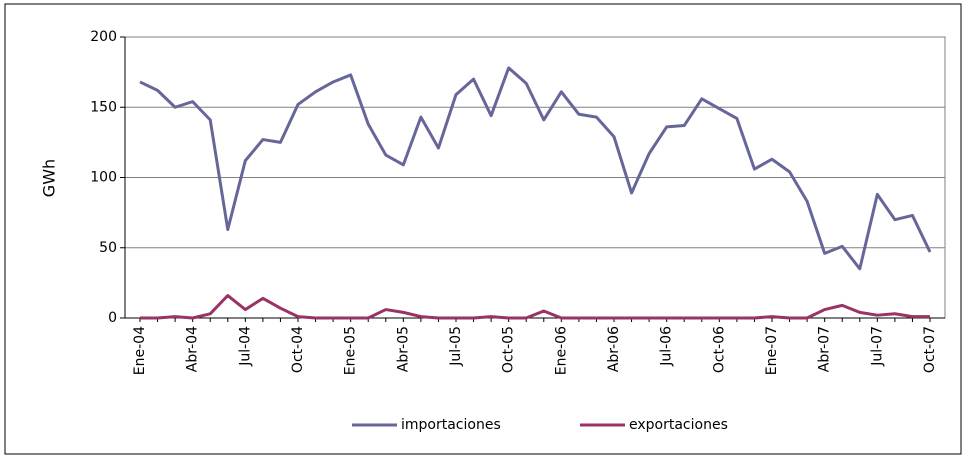  I want to click on y-tick-label: 100, so click(103, 178).